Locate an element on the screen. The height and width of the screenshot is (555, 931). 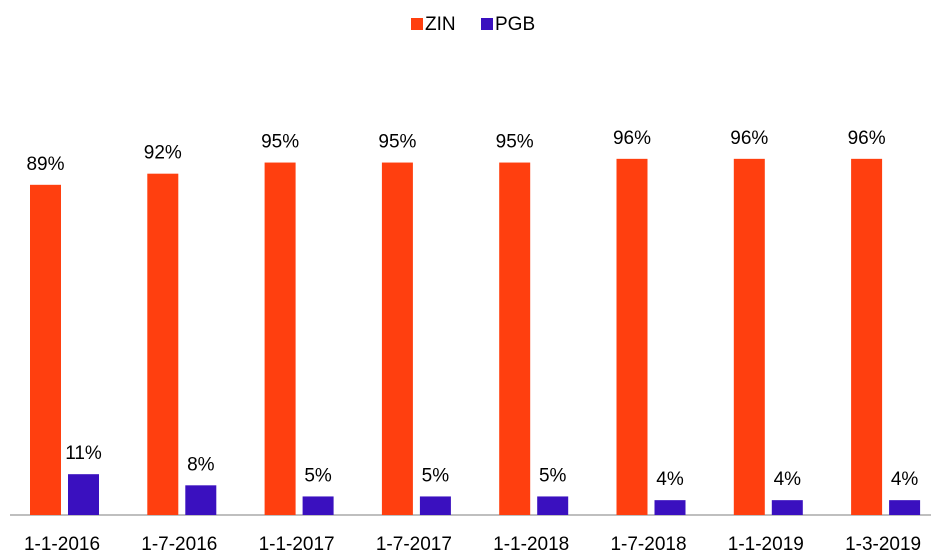
x-tick-label: 1-7-2016 is located at coordinates (179, 544).